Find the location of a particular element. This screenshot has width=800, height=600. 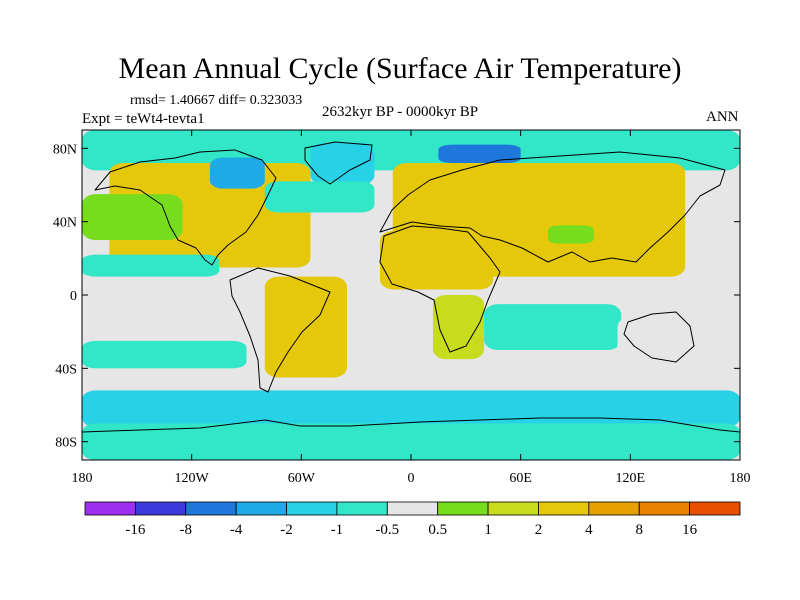

colorbar-label: 1 is located at coordinates (488, 530).